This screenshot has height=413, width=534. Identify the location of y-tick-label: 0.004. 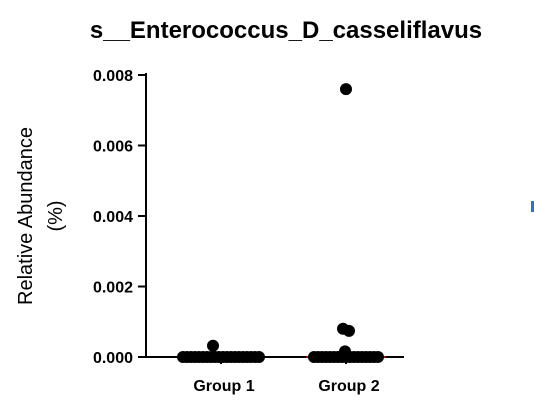
(113, 217).